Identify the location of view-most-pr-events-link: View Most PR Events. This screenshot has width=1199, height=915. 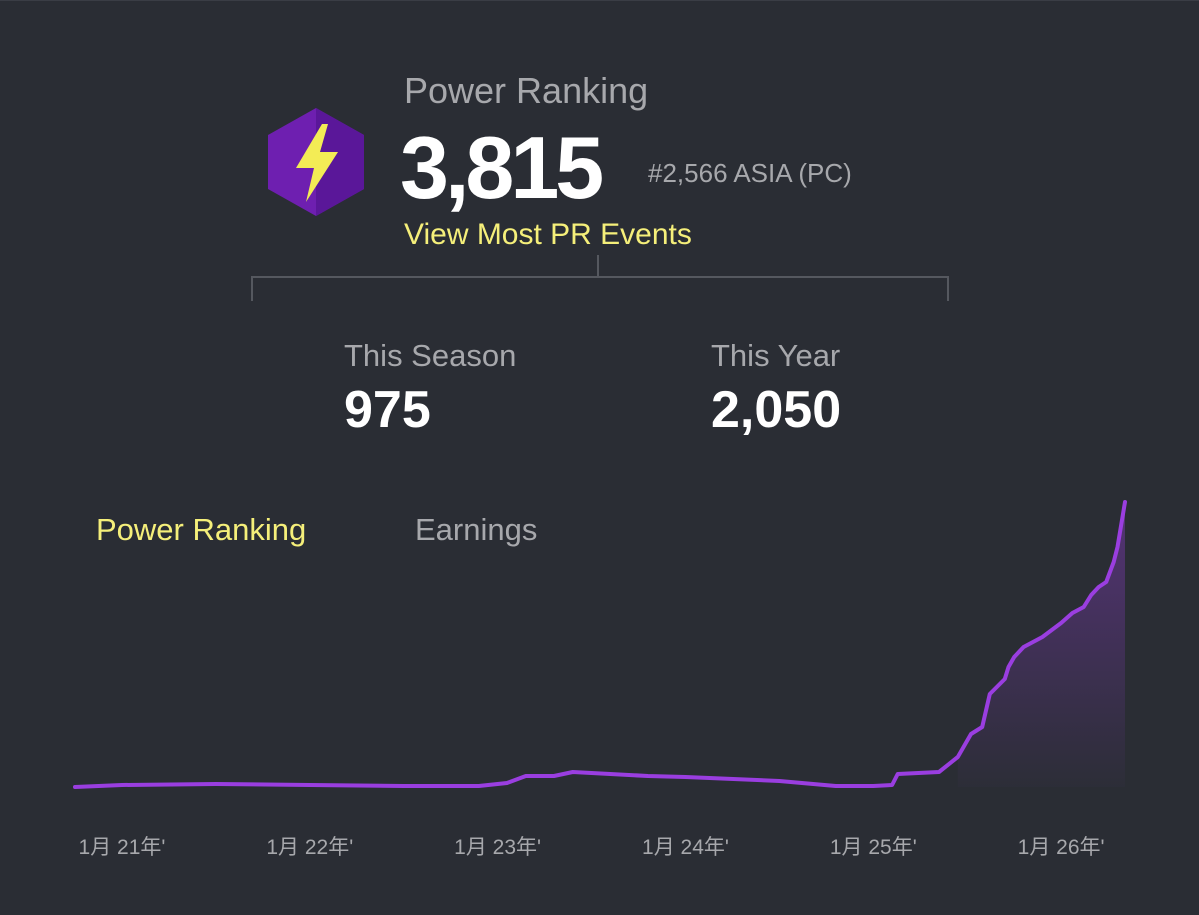
(548, 234).